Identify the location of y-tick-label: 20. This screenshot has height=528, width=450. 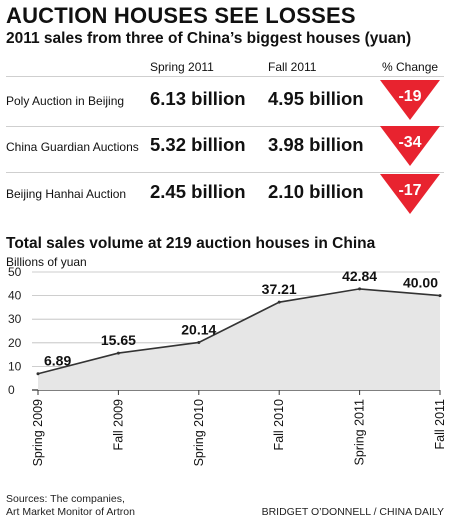
(15, 343).